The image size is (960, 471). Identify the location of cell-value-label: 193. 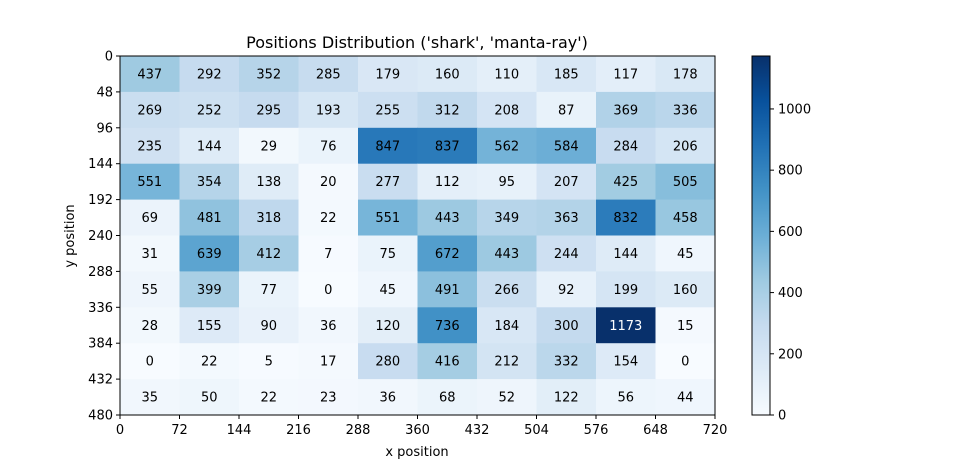
(328, 110).